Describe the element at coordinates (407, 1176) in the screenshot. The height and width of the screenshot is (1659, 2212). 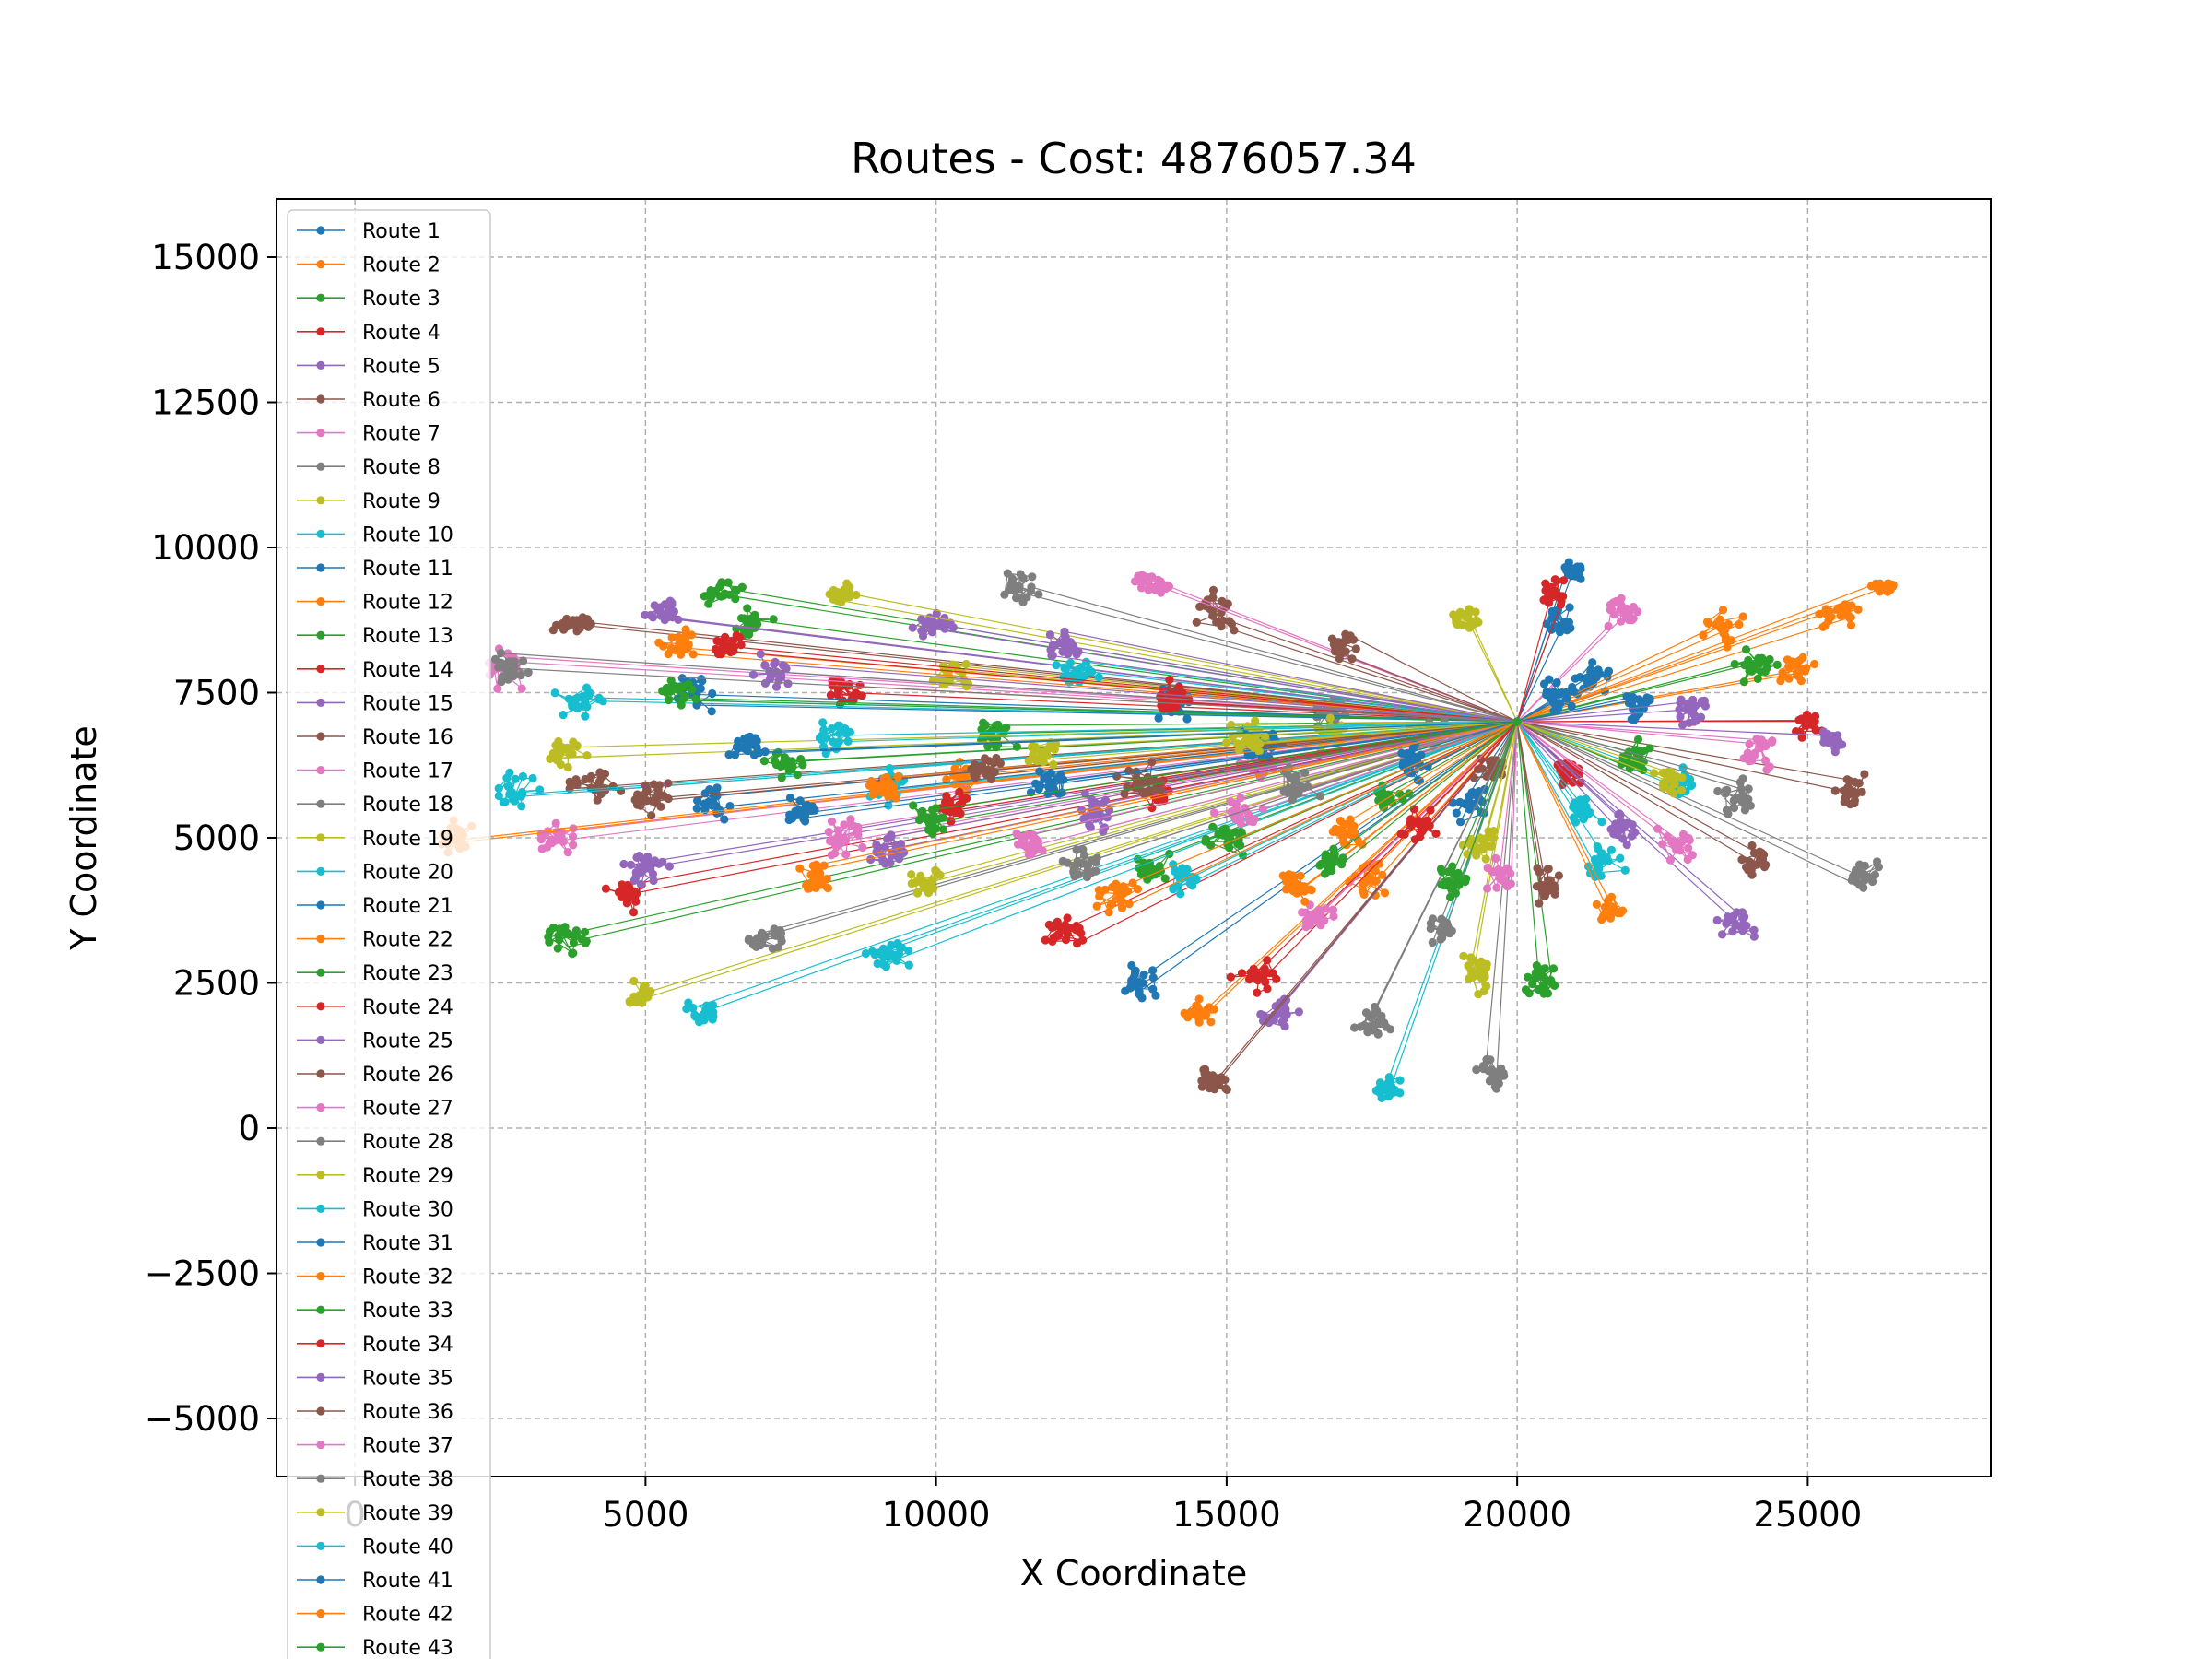
I see `legend-label: Route 29` at that location.